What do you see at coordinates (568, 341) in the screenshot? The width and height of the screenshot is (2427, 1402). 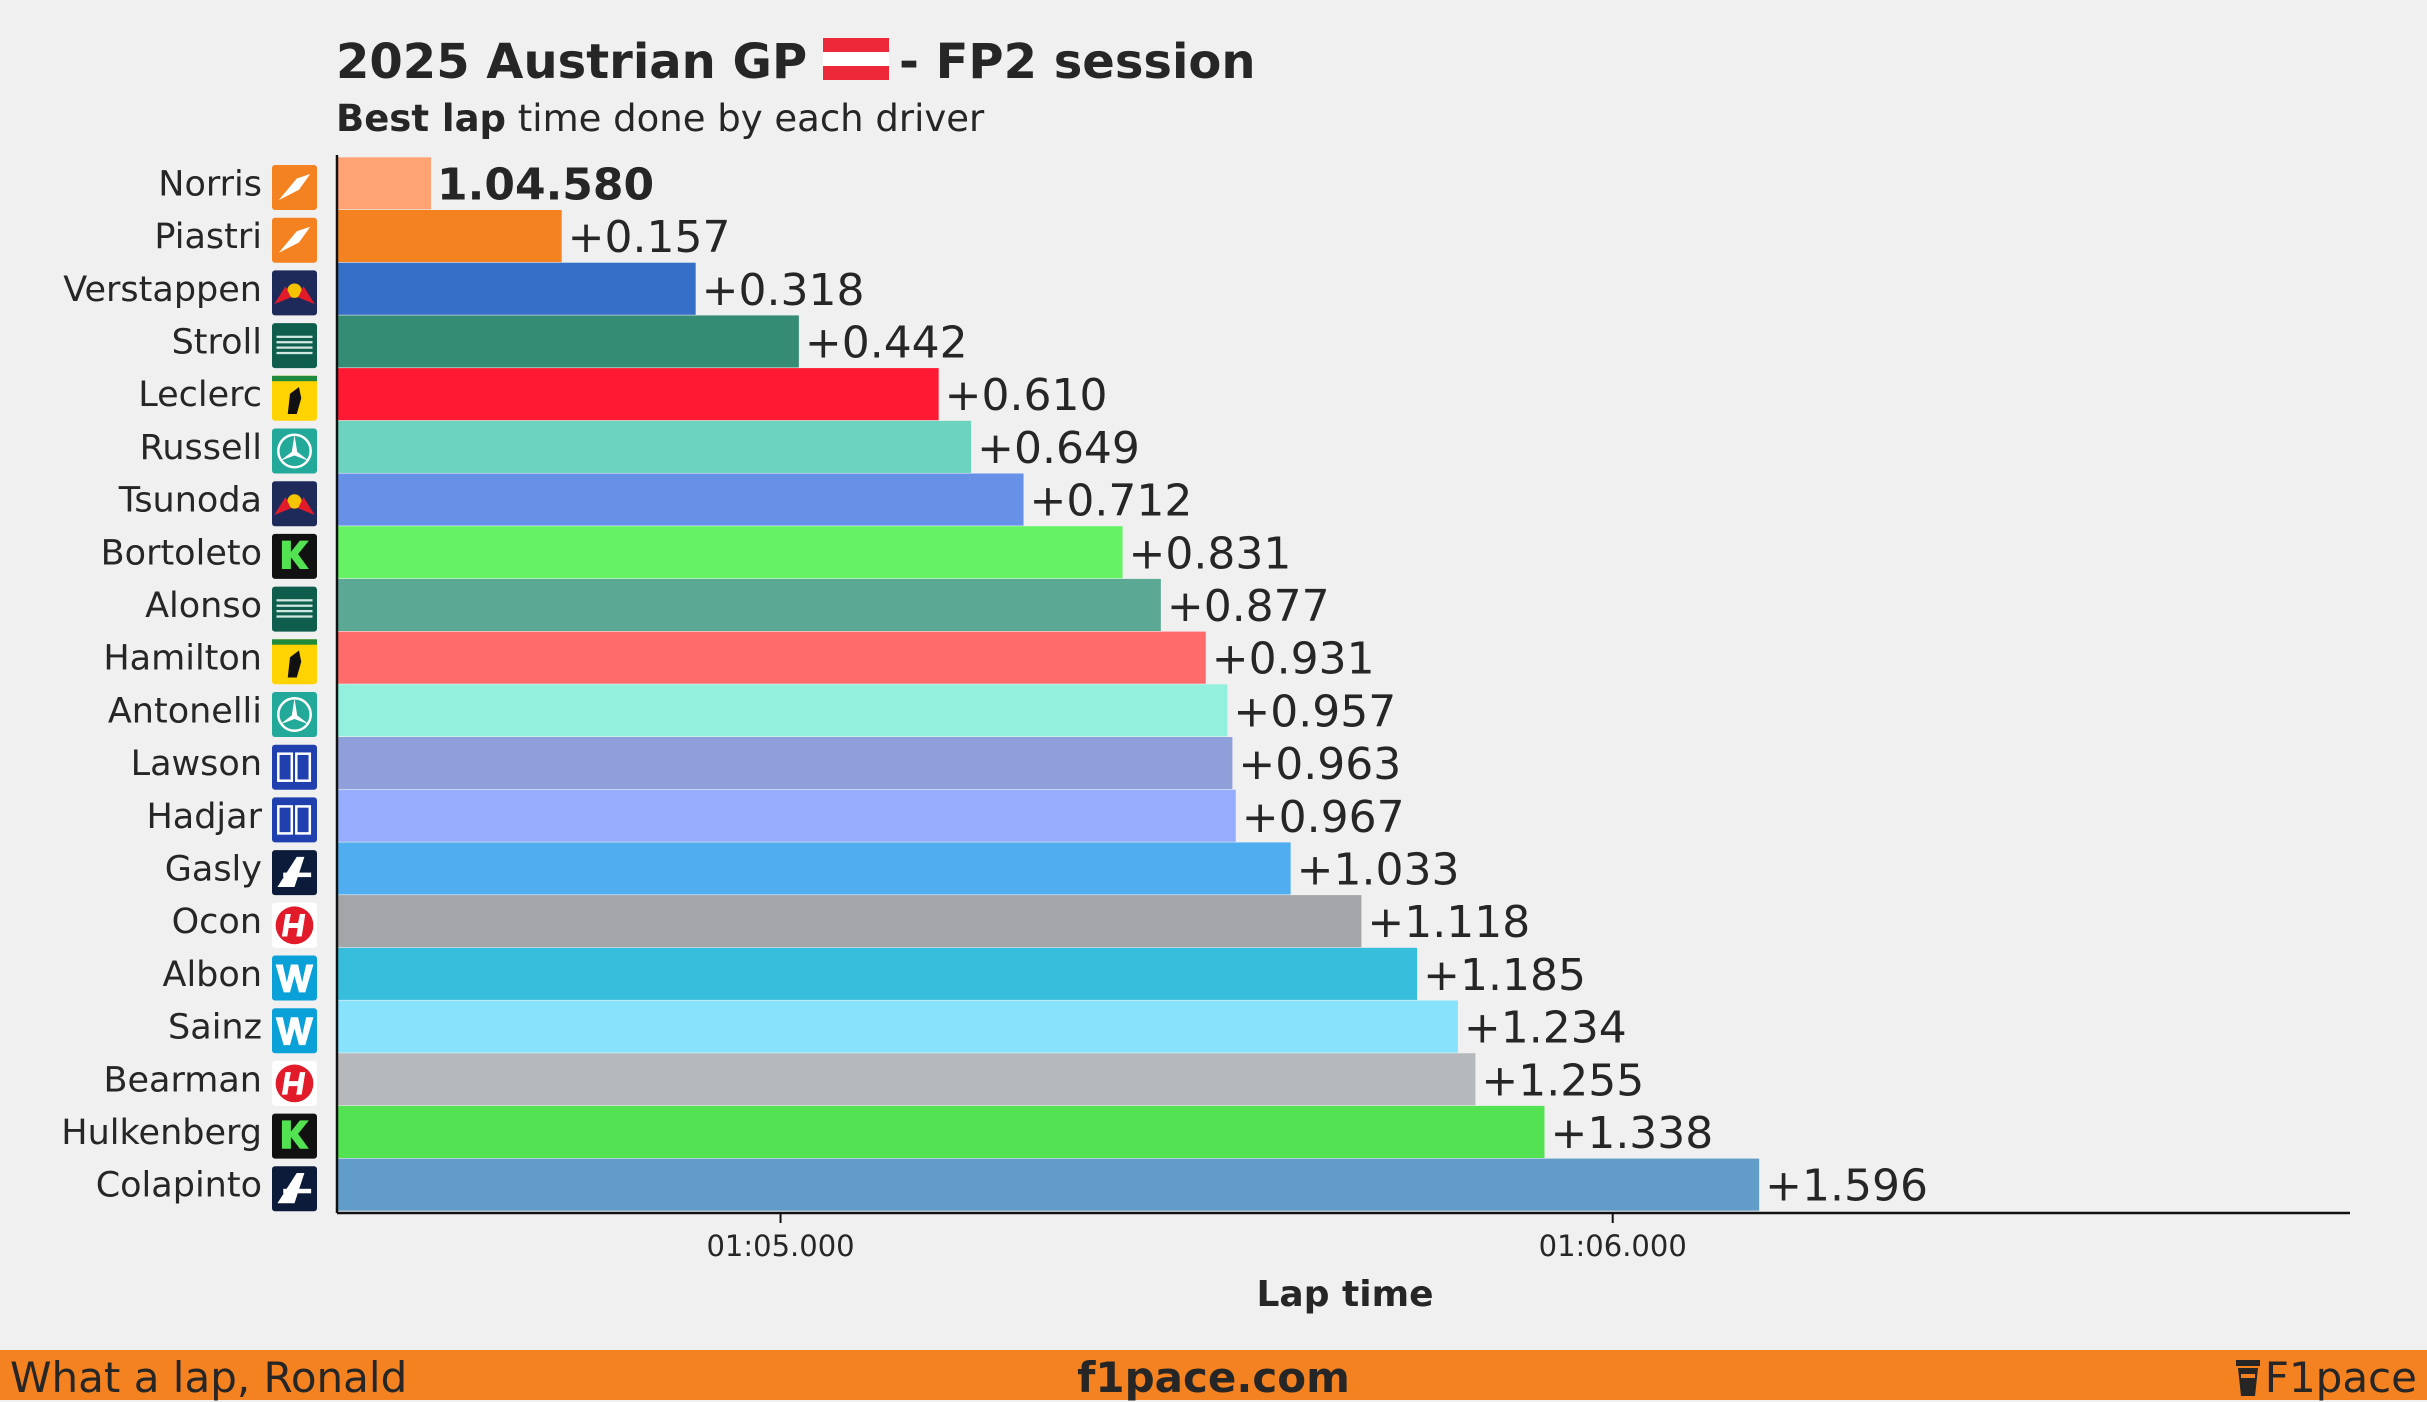 I see `bar-stroll` at bounding box center [568, 341].